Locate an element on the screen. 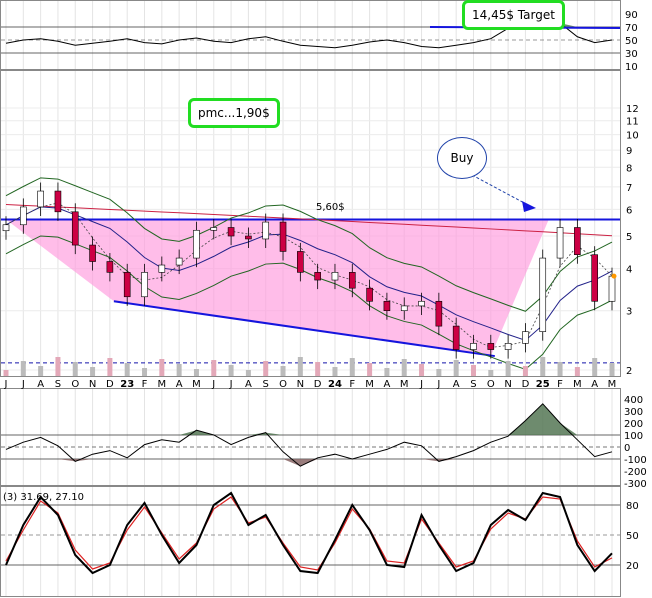 This screenshot has width=652, height=598. stoch-y-tick: 20 is located at coordinates (632, 566).